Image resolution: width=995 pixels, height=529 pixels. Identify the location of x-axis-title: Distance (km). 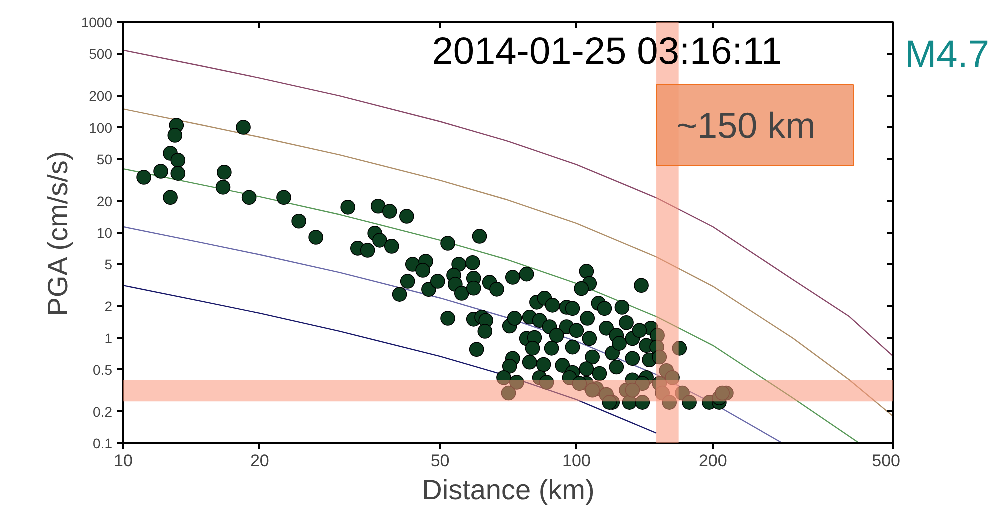
(508, 490).